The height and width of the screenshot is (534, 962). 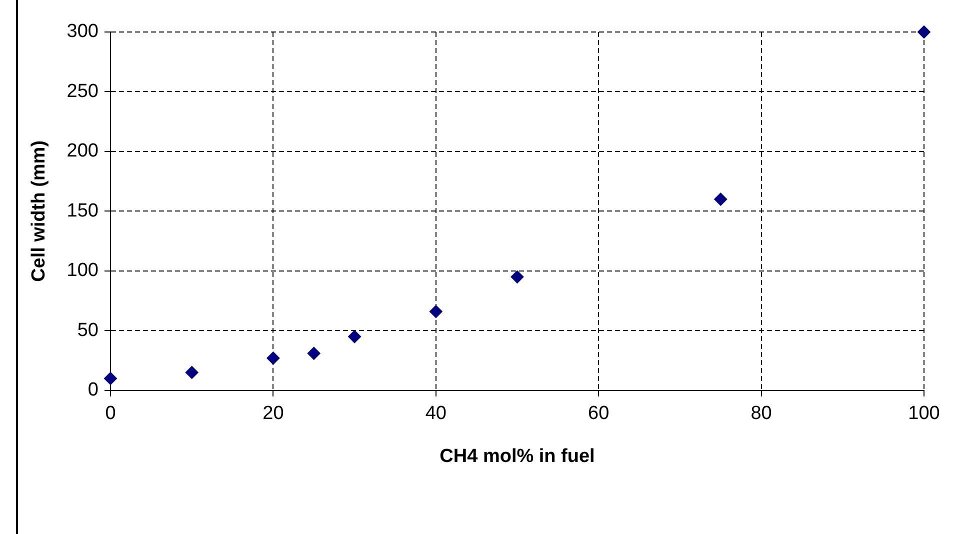 What do you see at coordinates (82, 151) in the screenshot?
I see `y-tick-label: 200` at bounding box center [82, 151].